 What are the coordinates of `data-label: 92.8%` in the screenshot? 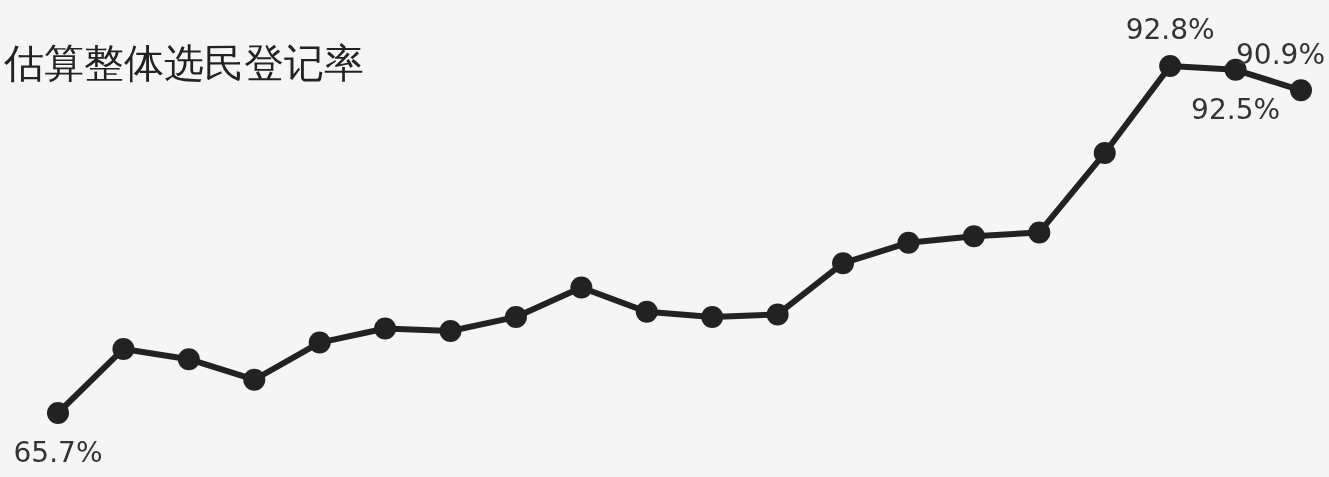 It's located at (1170, 30).